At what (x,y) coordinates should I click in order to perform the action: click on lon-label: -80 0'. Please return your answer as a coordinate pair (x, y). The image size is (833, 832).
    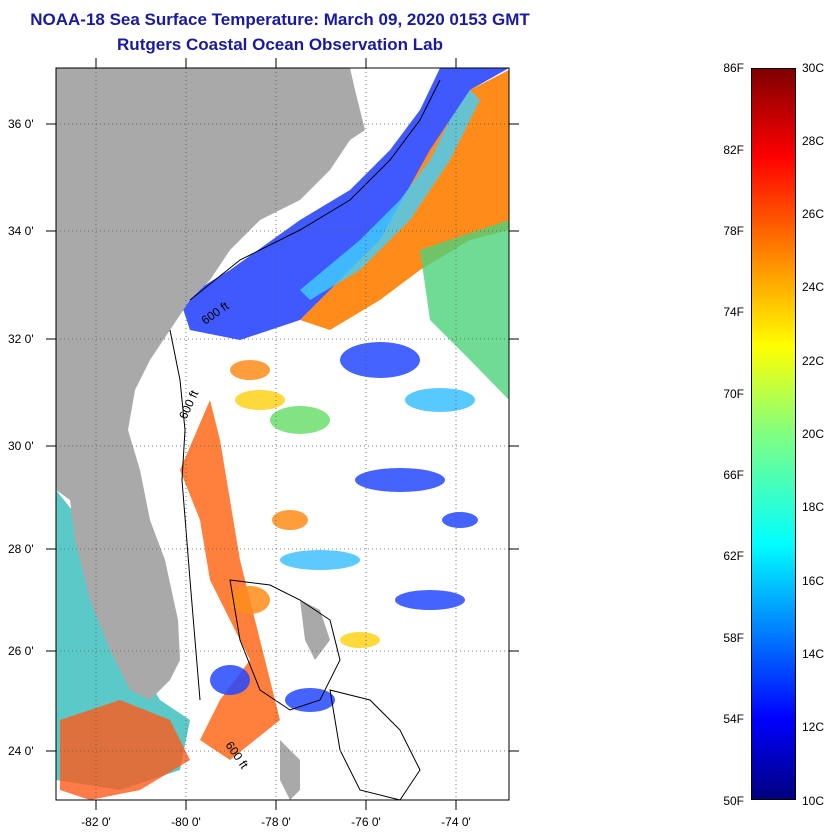
    Looking at the image, I should click on (186, 822).